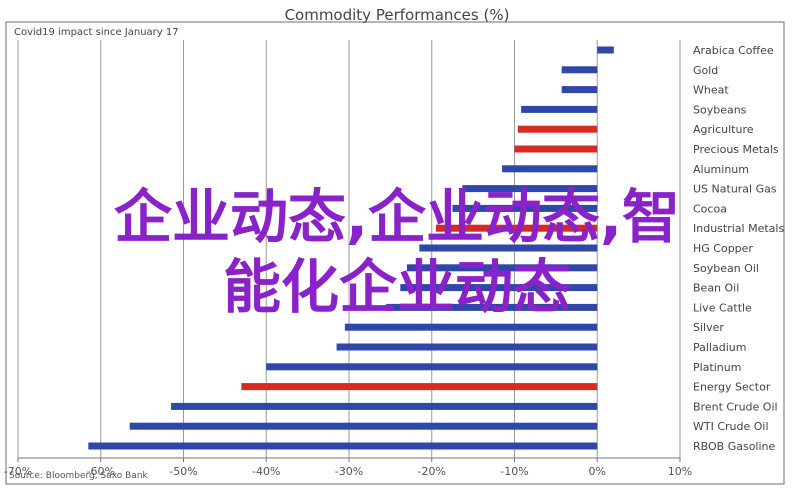 This screenshot has height=500, width=794. Describe the element at coordinates (717, 367) in the screenshot. I see `category-label: Platinum` at that location.